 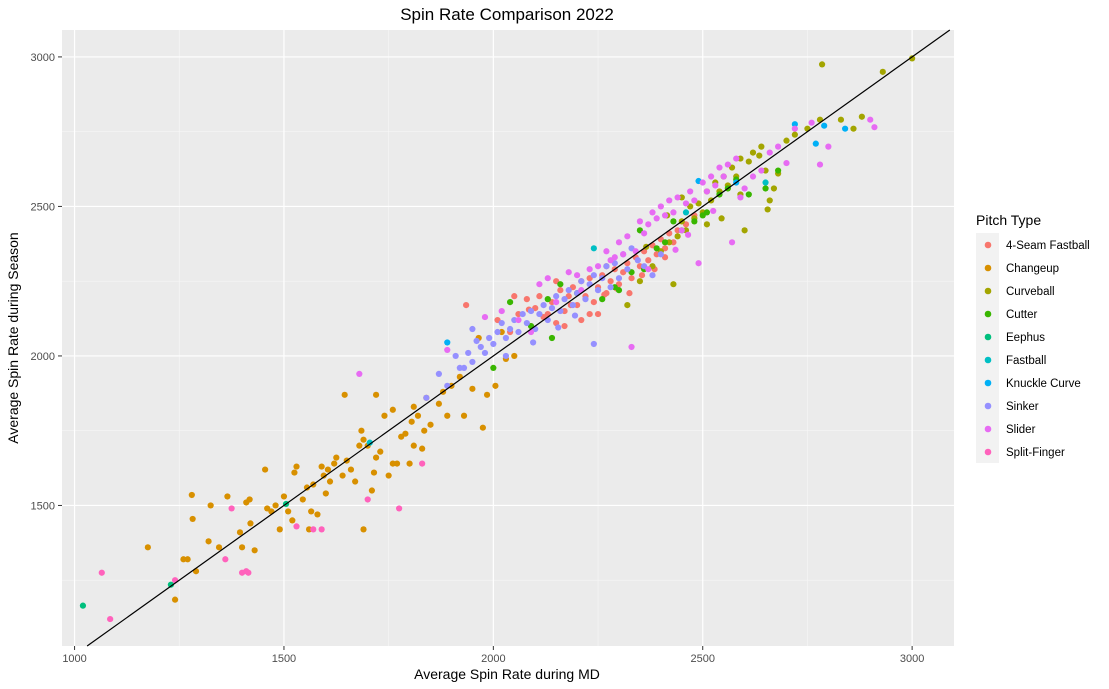 What do you see at coordinates (1035, 453) in the screenshot?
I see `legend-label: Split-Finger` at bounding box center [1035, 453].